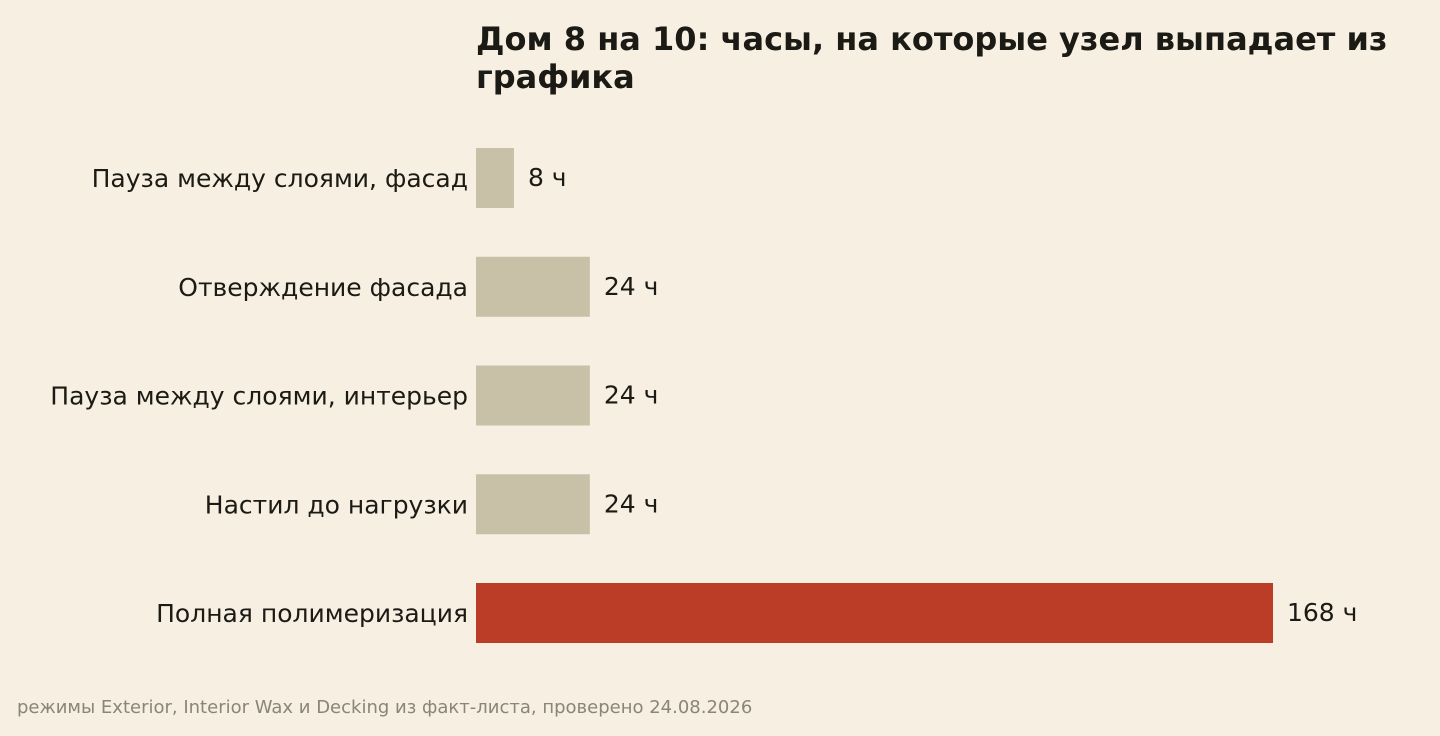  I want to click on bar-highlight, so click(874, 613).